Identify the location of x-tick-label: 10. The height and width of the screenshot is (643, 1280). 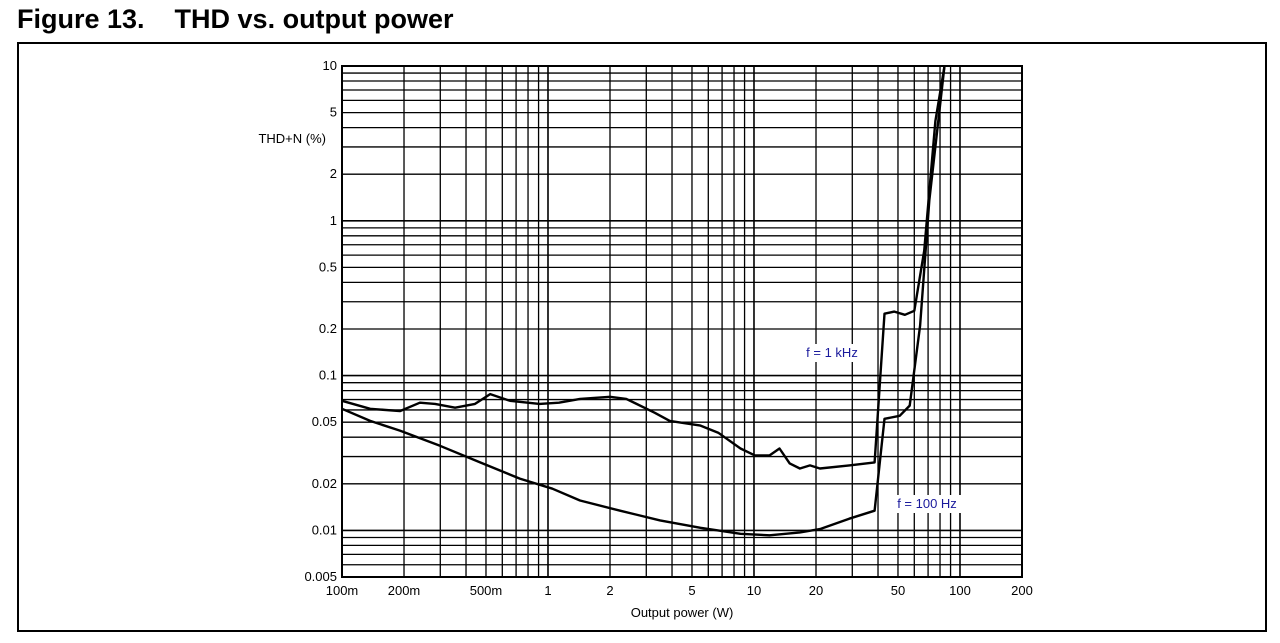
(754, 590).